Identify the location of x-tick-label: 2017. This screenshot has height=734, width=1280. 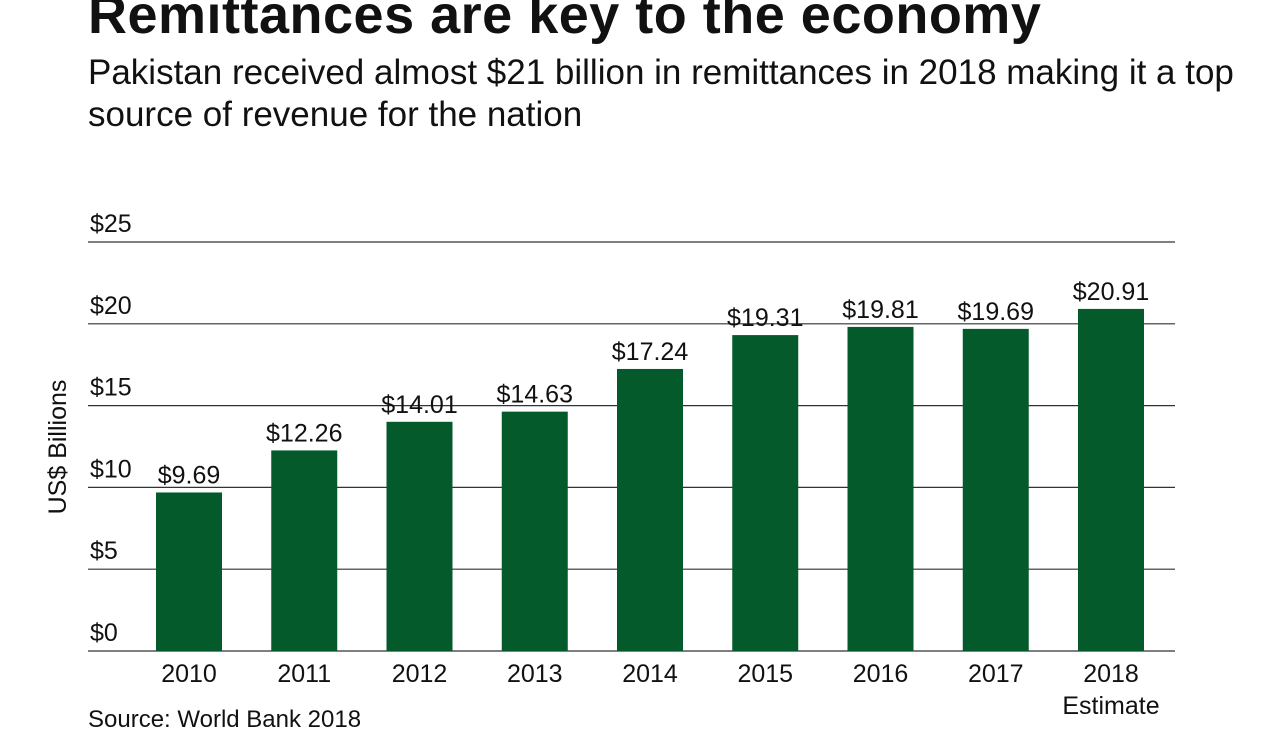
(996, 674).